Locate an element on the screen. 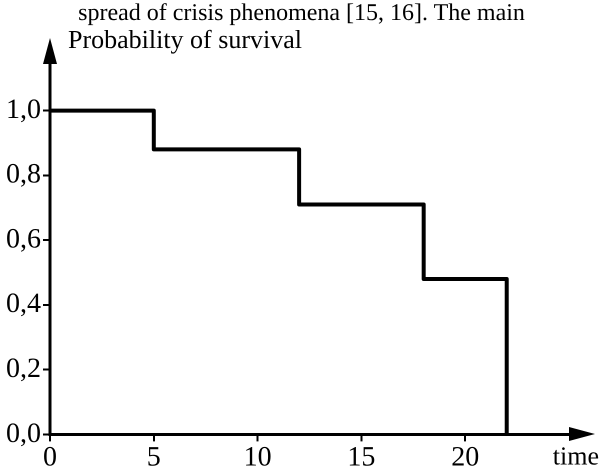  x-tick-label: 15 is located at coordinates (361, 457).